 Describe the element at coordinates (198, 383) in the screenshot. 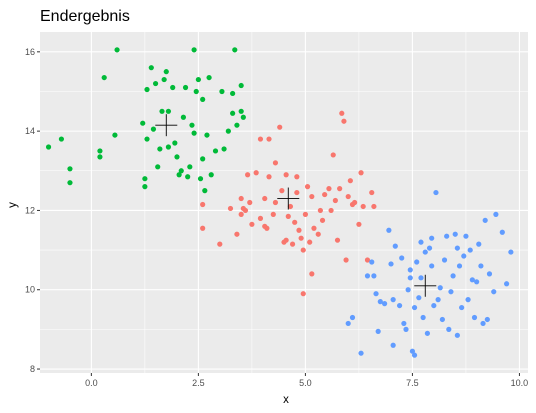

I see `x-tick-label: 2.5` at that location.